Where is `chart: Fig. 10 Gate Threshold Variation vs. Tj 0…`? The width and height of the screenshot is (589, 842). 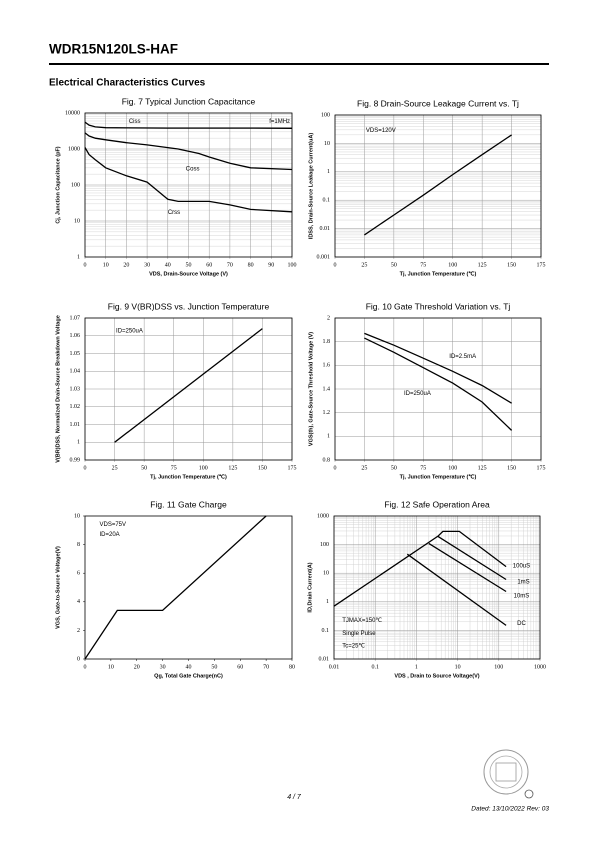
chart: Fig. 10 Gate Threshold Variation vs. Tj 0… is located at coordinates (426, 390).